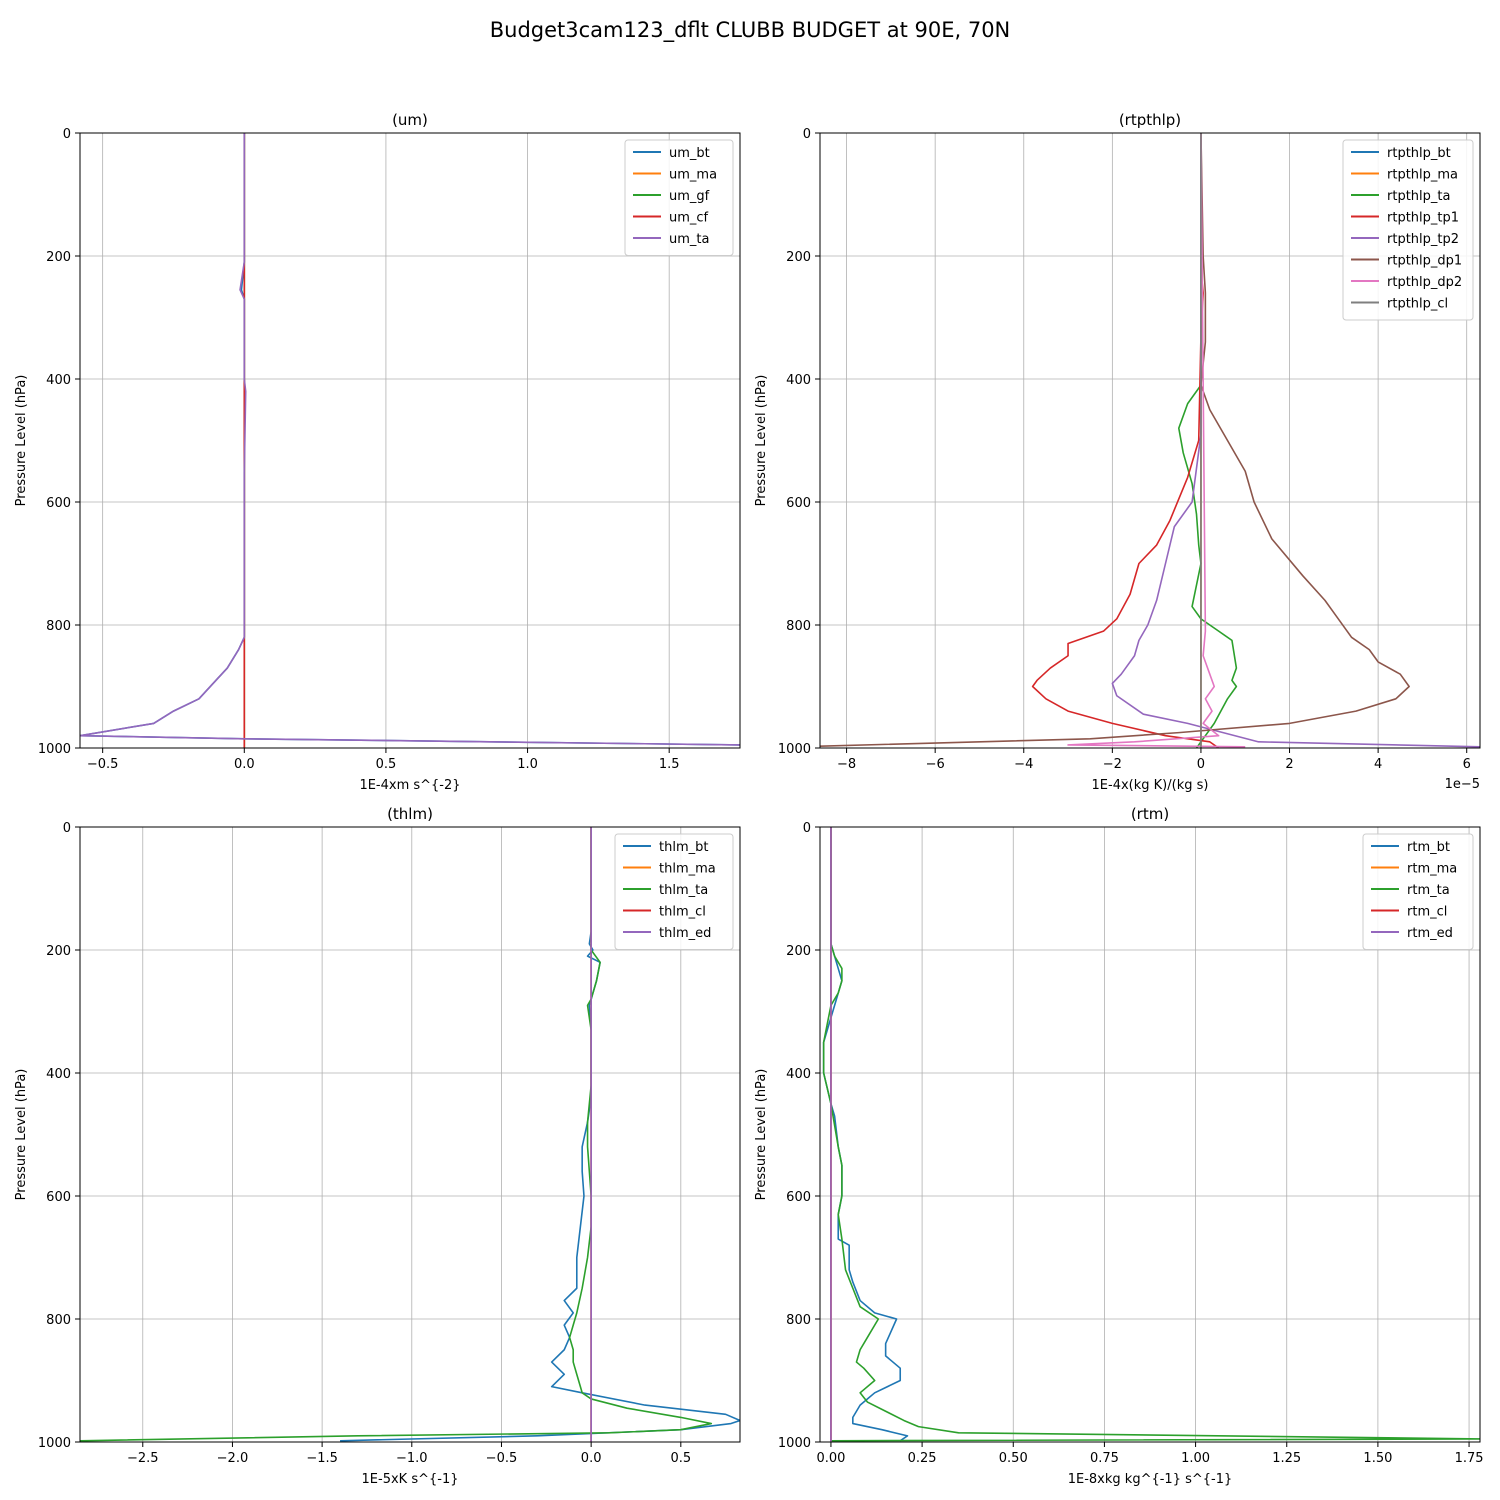 The height and width of the screenshot is (1500, 1500). I want to click on series-line-rtm_bt, so click(865, 1134).